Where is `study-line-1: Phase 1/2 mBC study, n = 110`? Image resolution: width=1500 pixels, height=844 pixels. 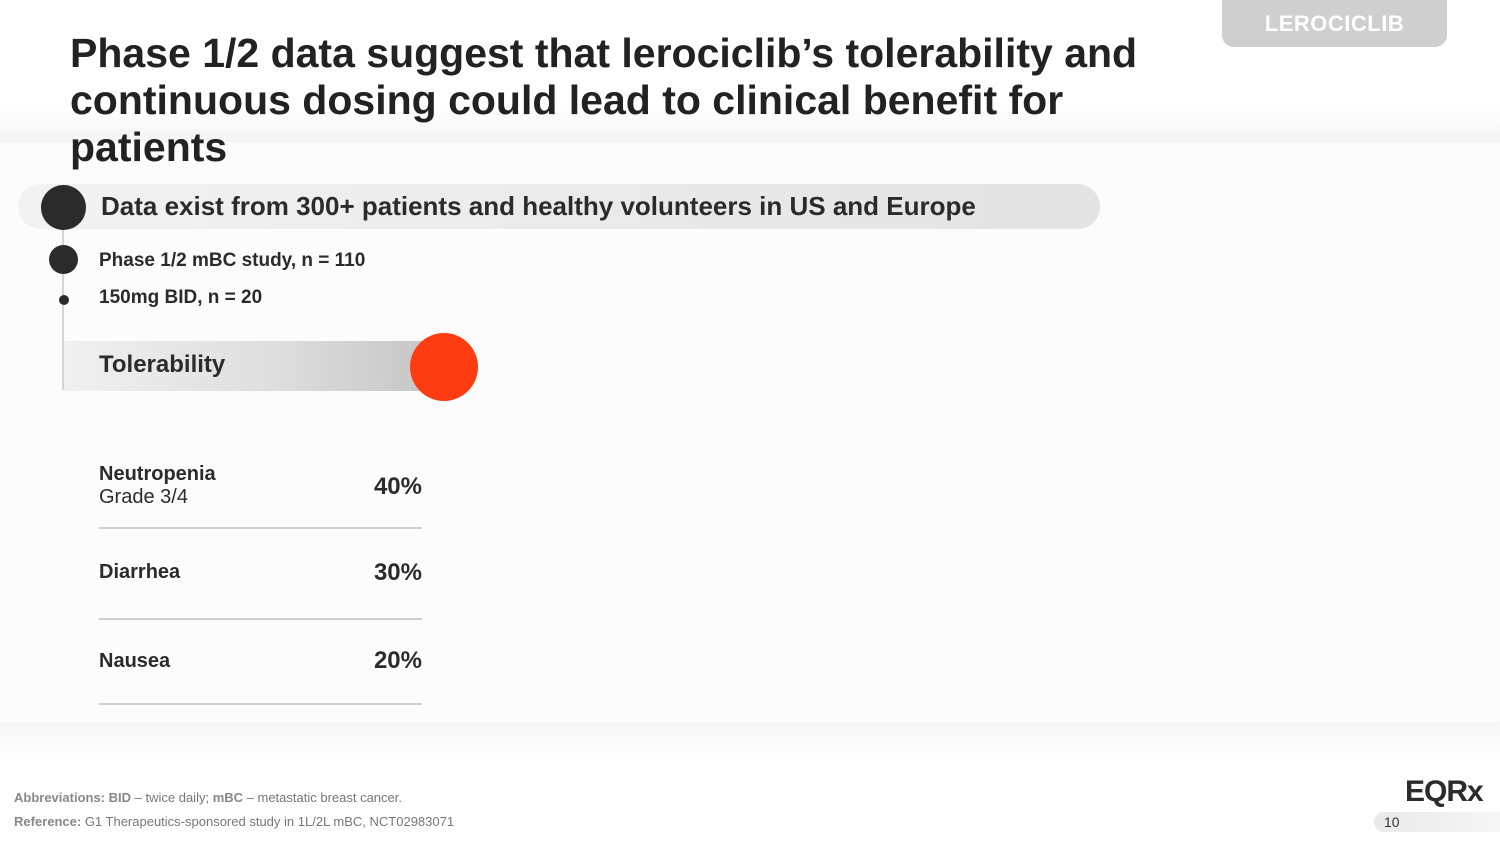 study-line-1: Phase 1/2 mBC study, n = 110 is located at coordinates (232, 260).